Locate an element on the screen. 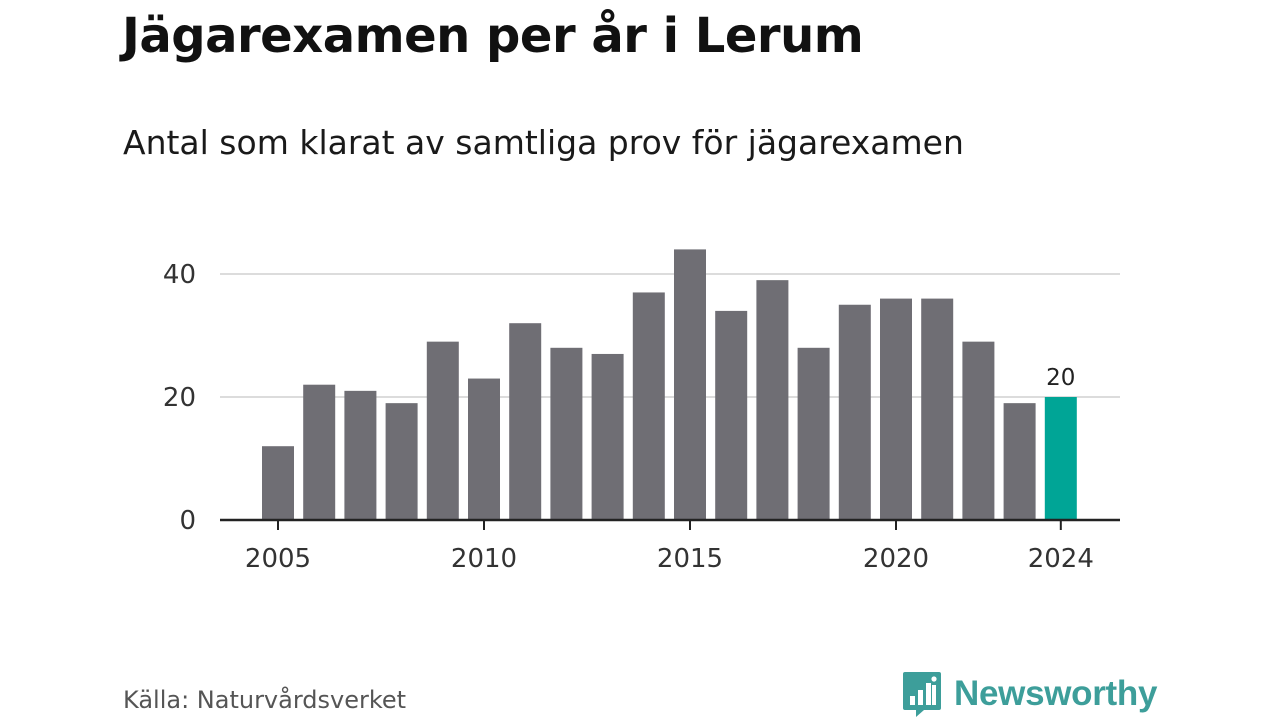  x-tick-label: 2020 is located at coordinates (896, 559).